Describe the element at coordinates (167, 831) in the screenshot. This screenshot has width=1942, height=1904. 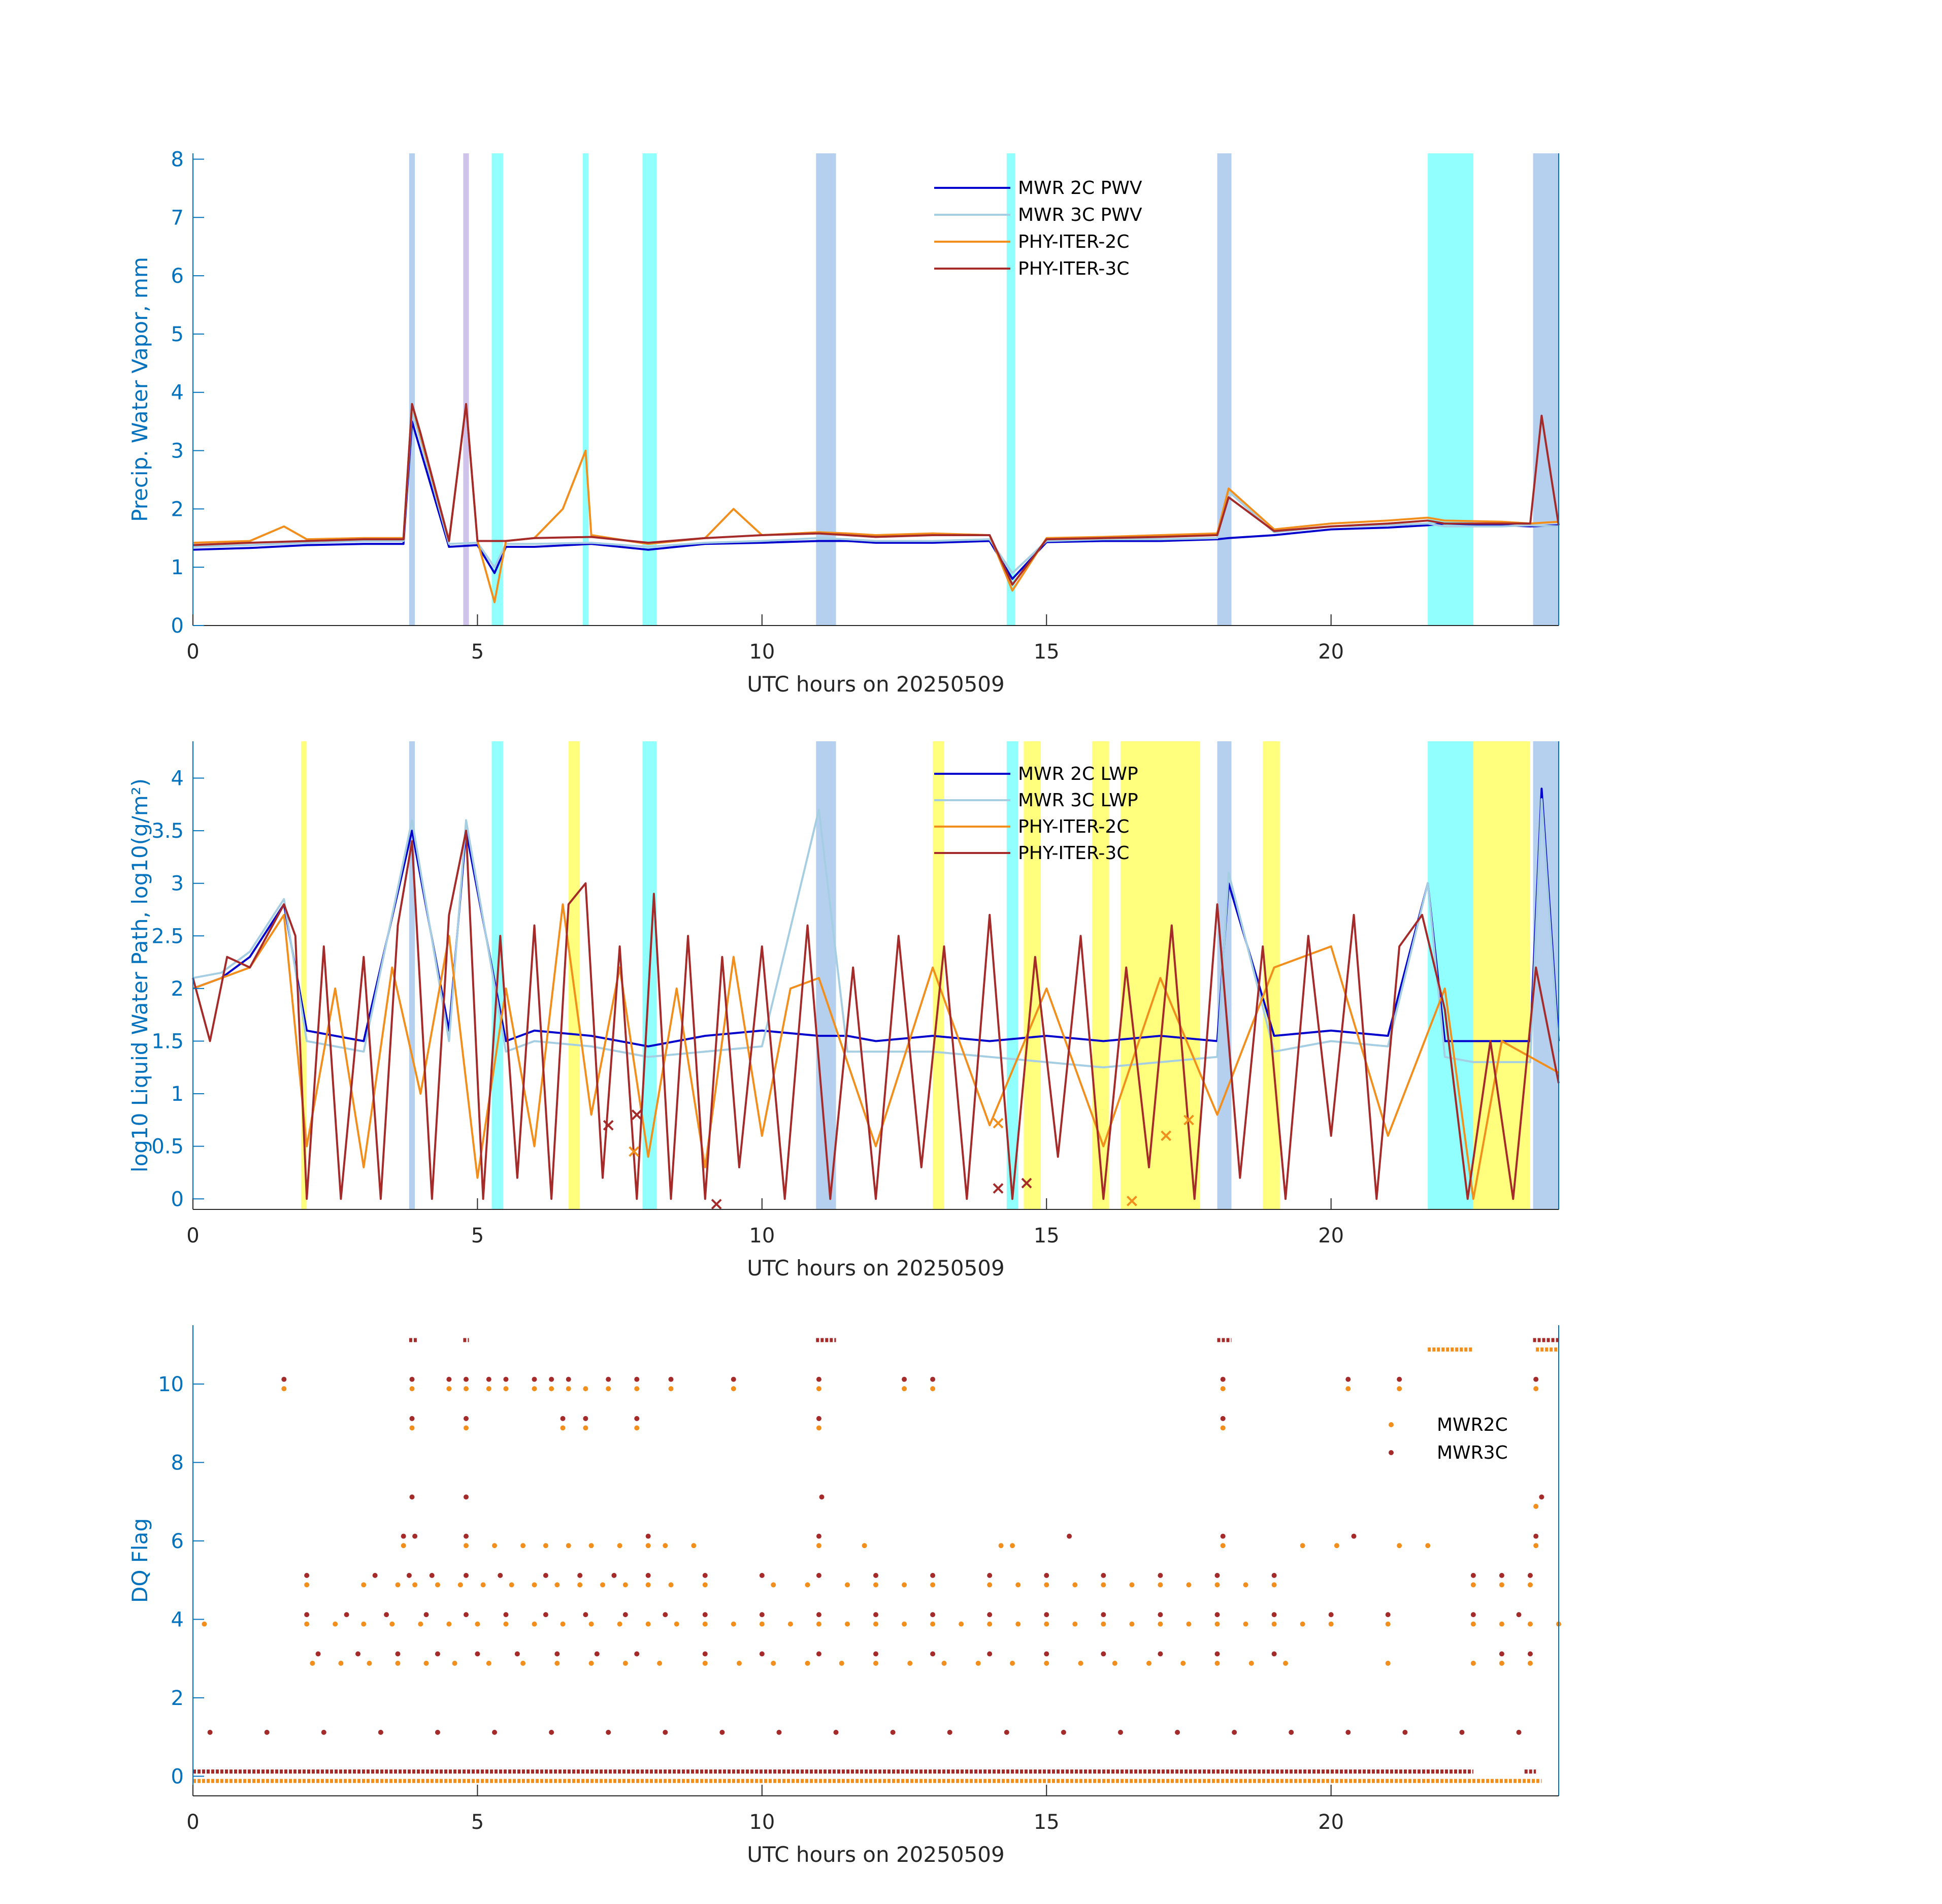
I see `y-tick-label: 3.5` at that location.